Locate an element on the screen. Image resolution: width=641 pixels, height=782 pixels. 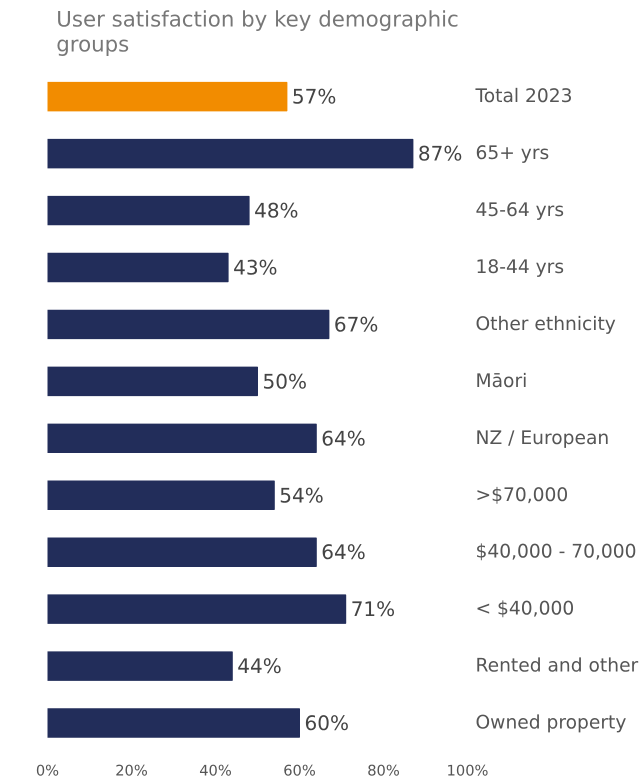
data-label: 67% is located at coordinates (356, 324).